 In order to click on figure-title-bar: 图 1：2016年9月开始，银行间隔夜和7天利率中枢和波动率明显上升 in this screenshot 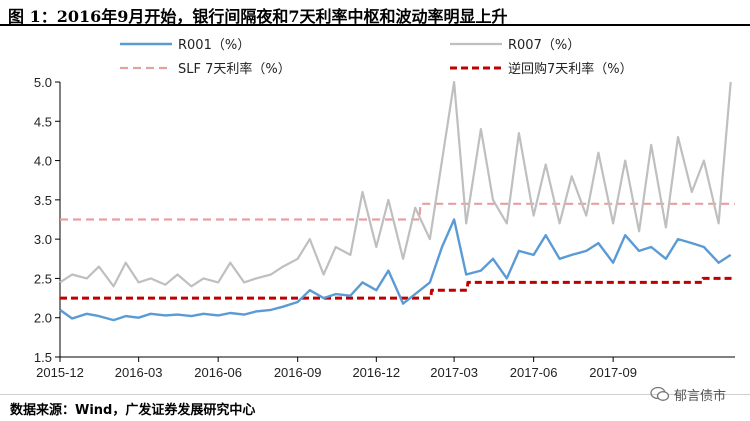, I will do `click(375, 13)`.